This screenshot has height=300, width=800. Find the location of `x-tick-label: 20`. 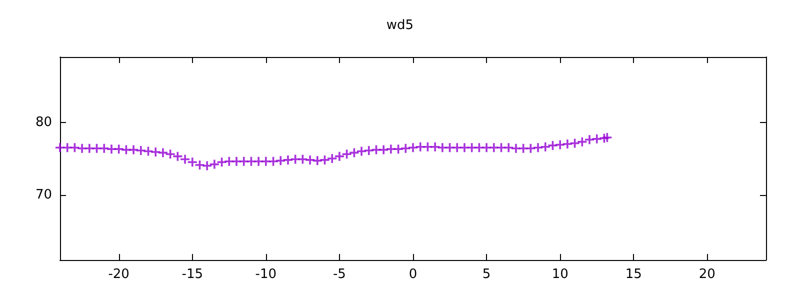

x-tick-label: 20 is located at coordinates (707, 274).